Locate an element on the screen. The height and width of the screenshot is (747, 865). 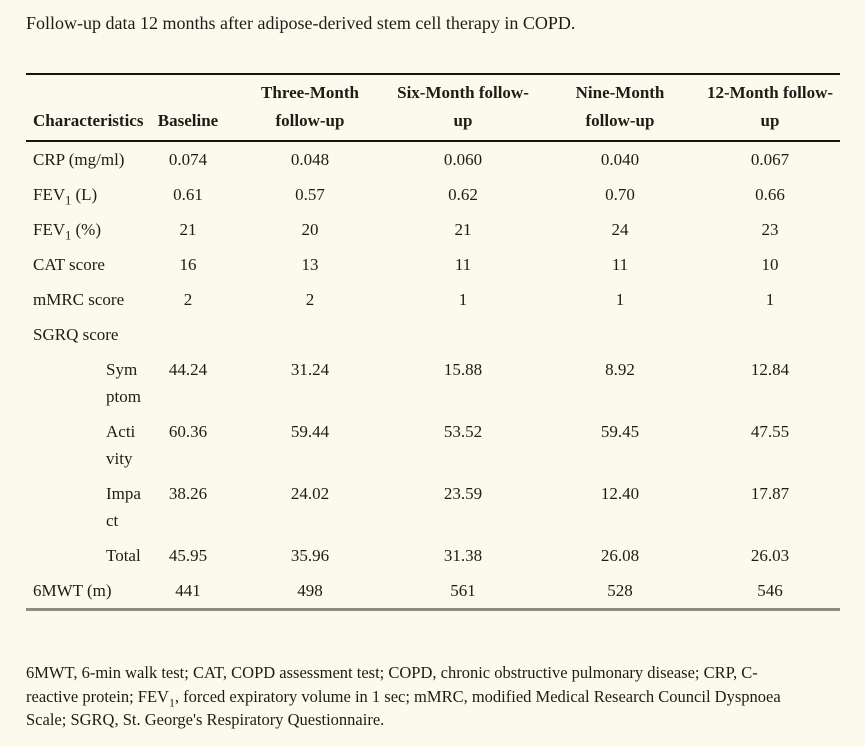
cell-value: 8.92 is located at coordinates (620, 369).